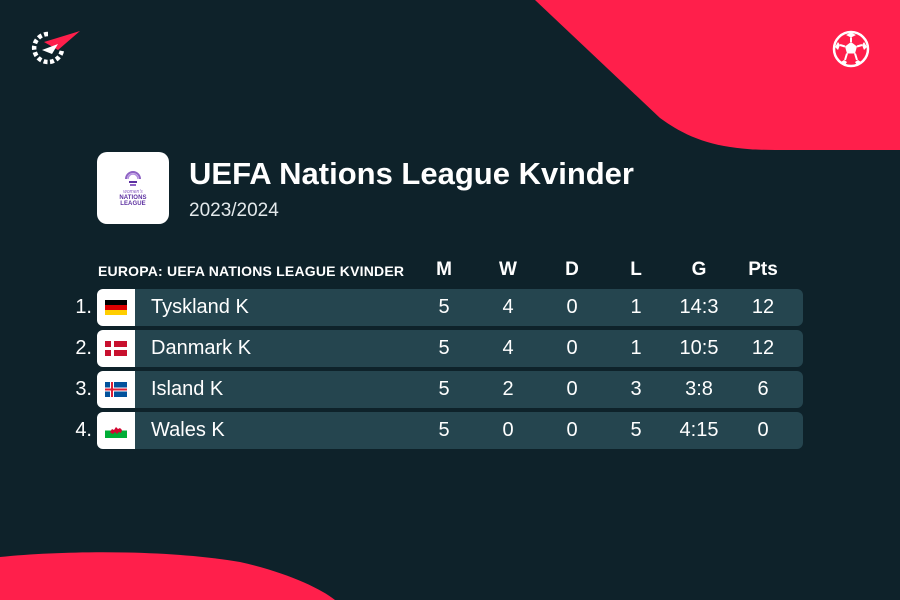 Image resolution: width=900 pixels, height=600 pixels. Describe the element at coordinates (636, 430) in the screenshot. I see `cell-losses: 5` at that location.